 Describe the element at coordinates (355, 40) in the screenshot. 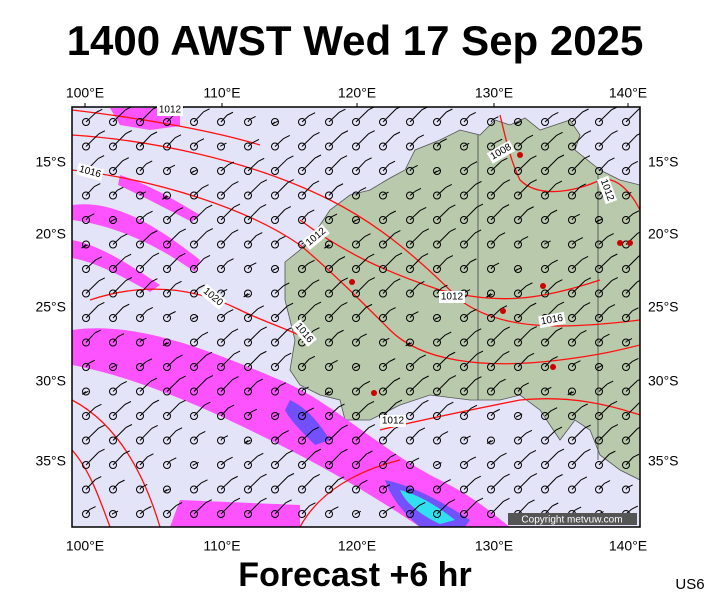

I see `title: 1400 AWST Wed 17 Sep 2025` at that location.